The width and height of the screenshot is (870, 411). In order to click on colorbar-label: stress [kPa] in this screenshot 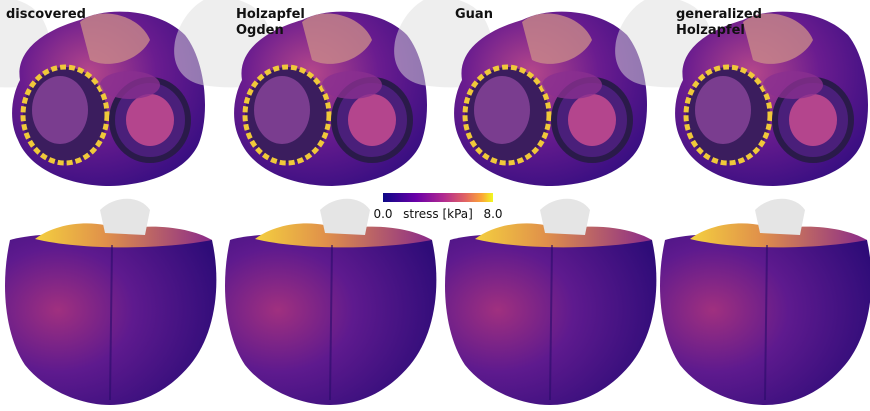, I will do `click(438, 214)`.